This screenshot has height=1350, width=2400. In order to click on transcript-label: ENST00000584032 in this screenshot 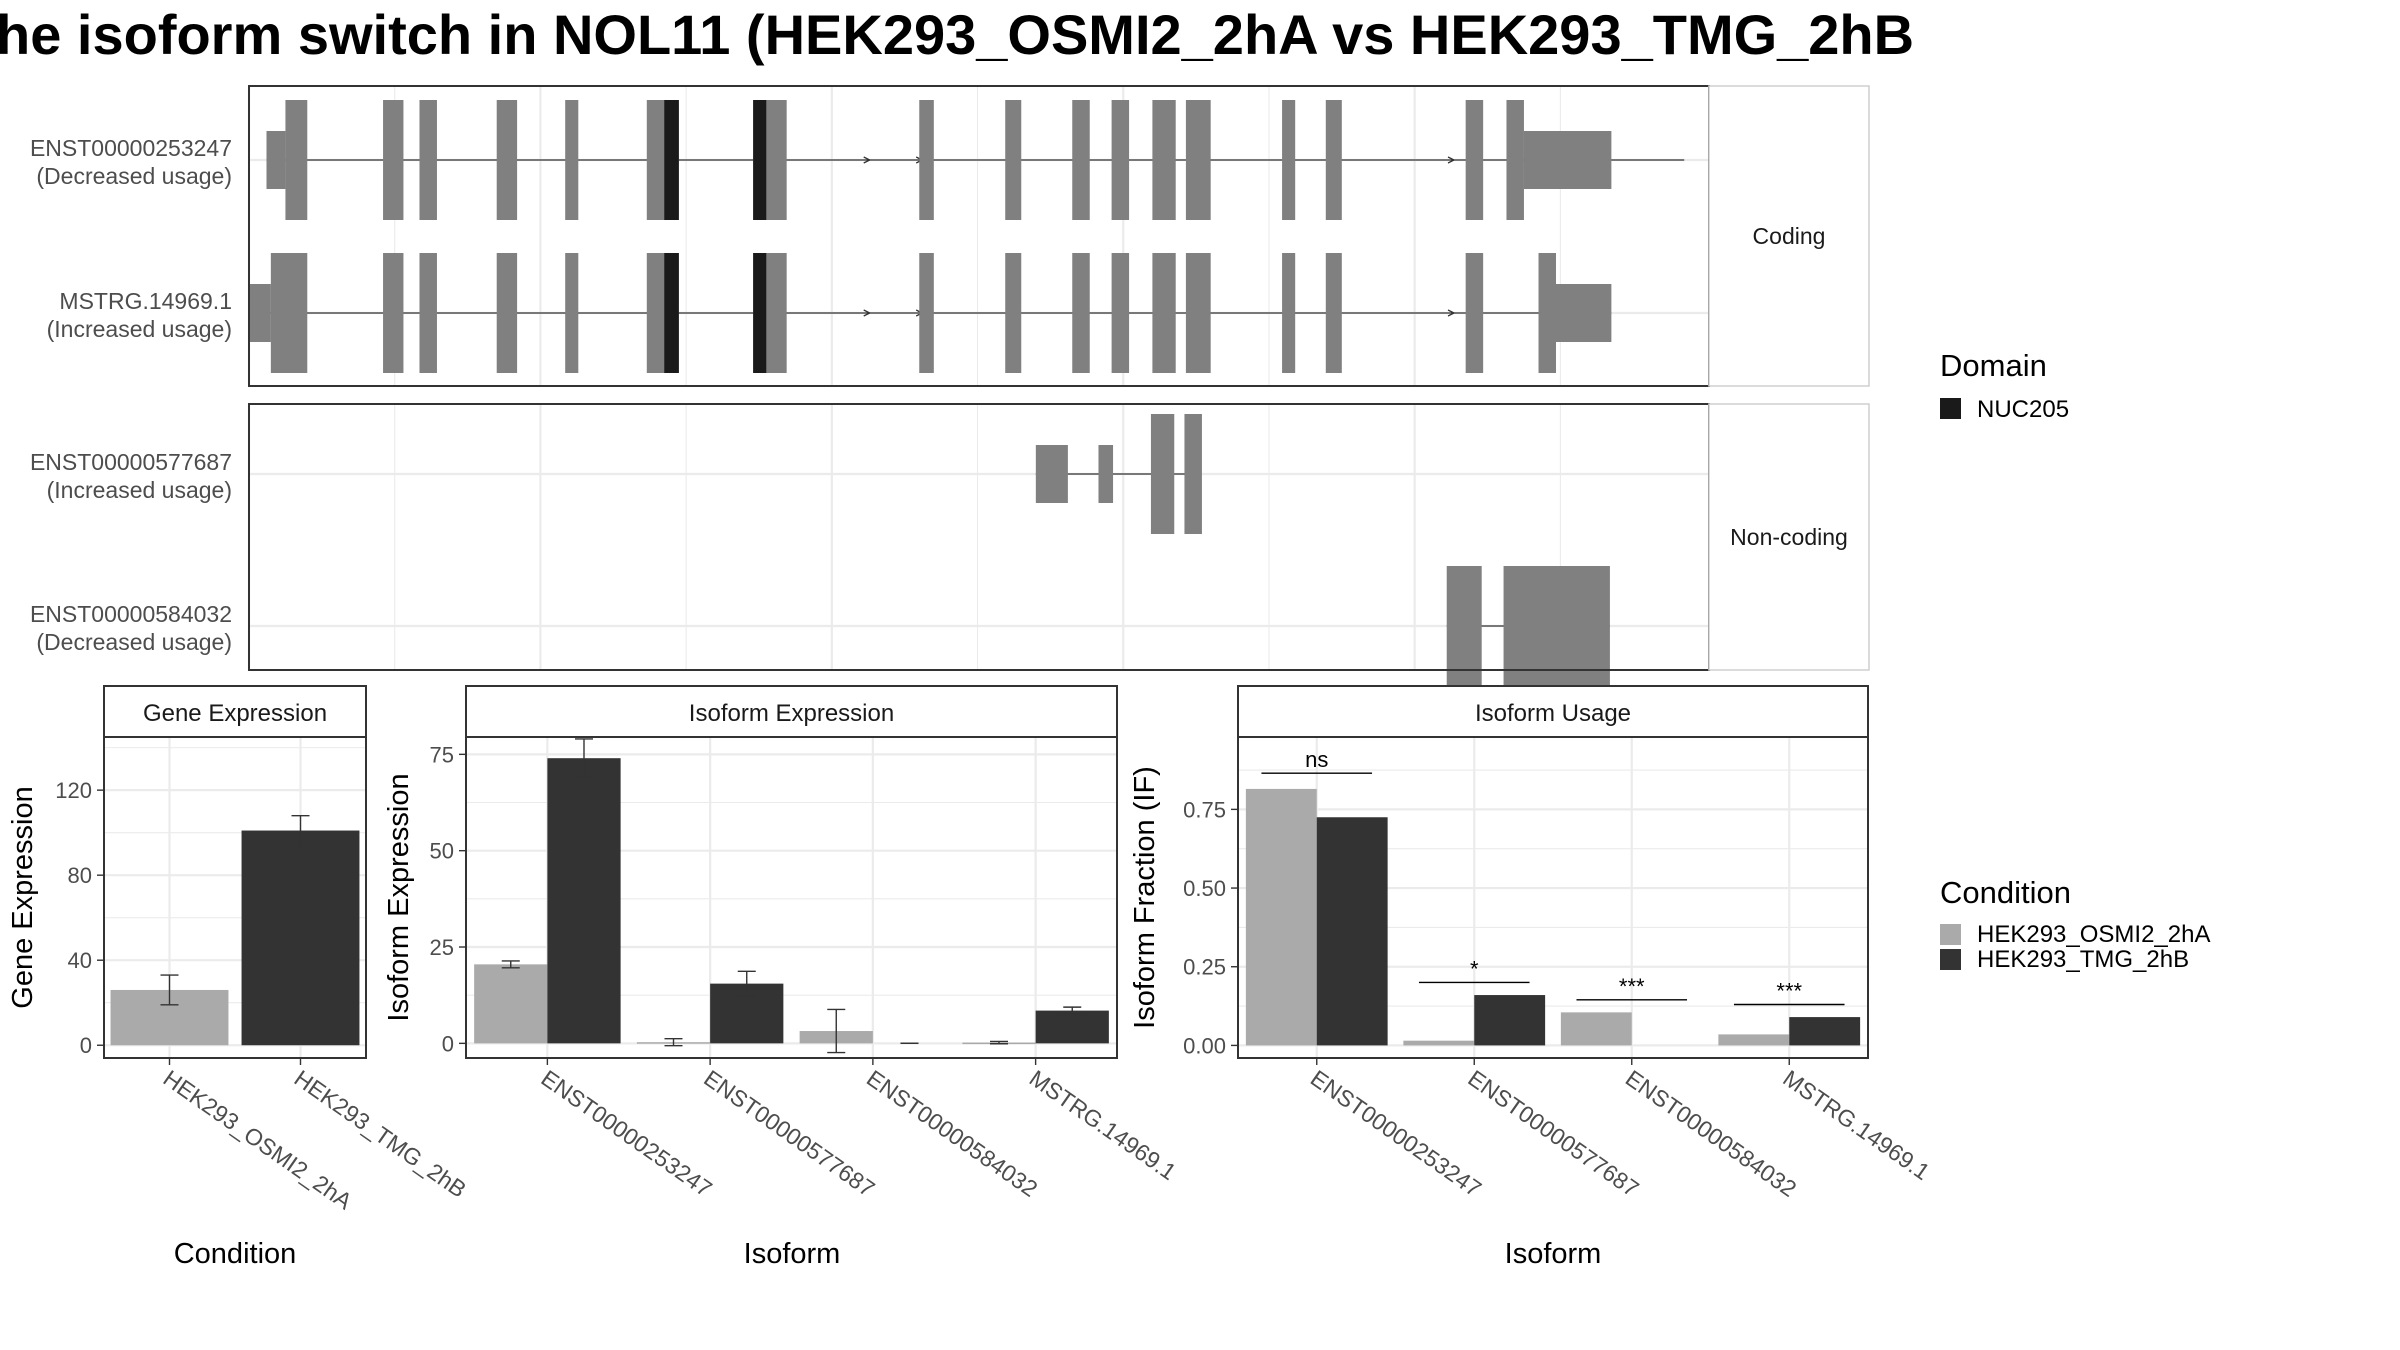, I will do `click(131, 614)`.